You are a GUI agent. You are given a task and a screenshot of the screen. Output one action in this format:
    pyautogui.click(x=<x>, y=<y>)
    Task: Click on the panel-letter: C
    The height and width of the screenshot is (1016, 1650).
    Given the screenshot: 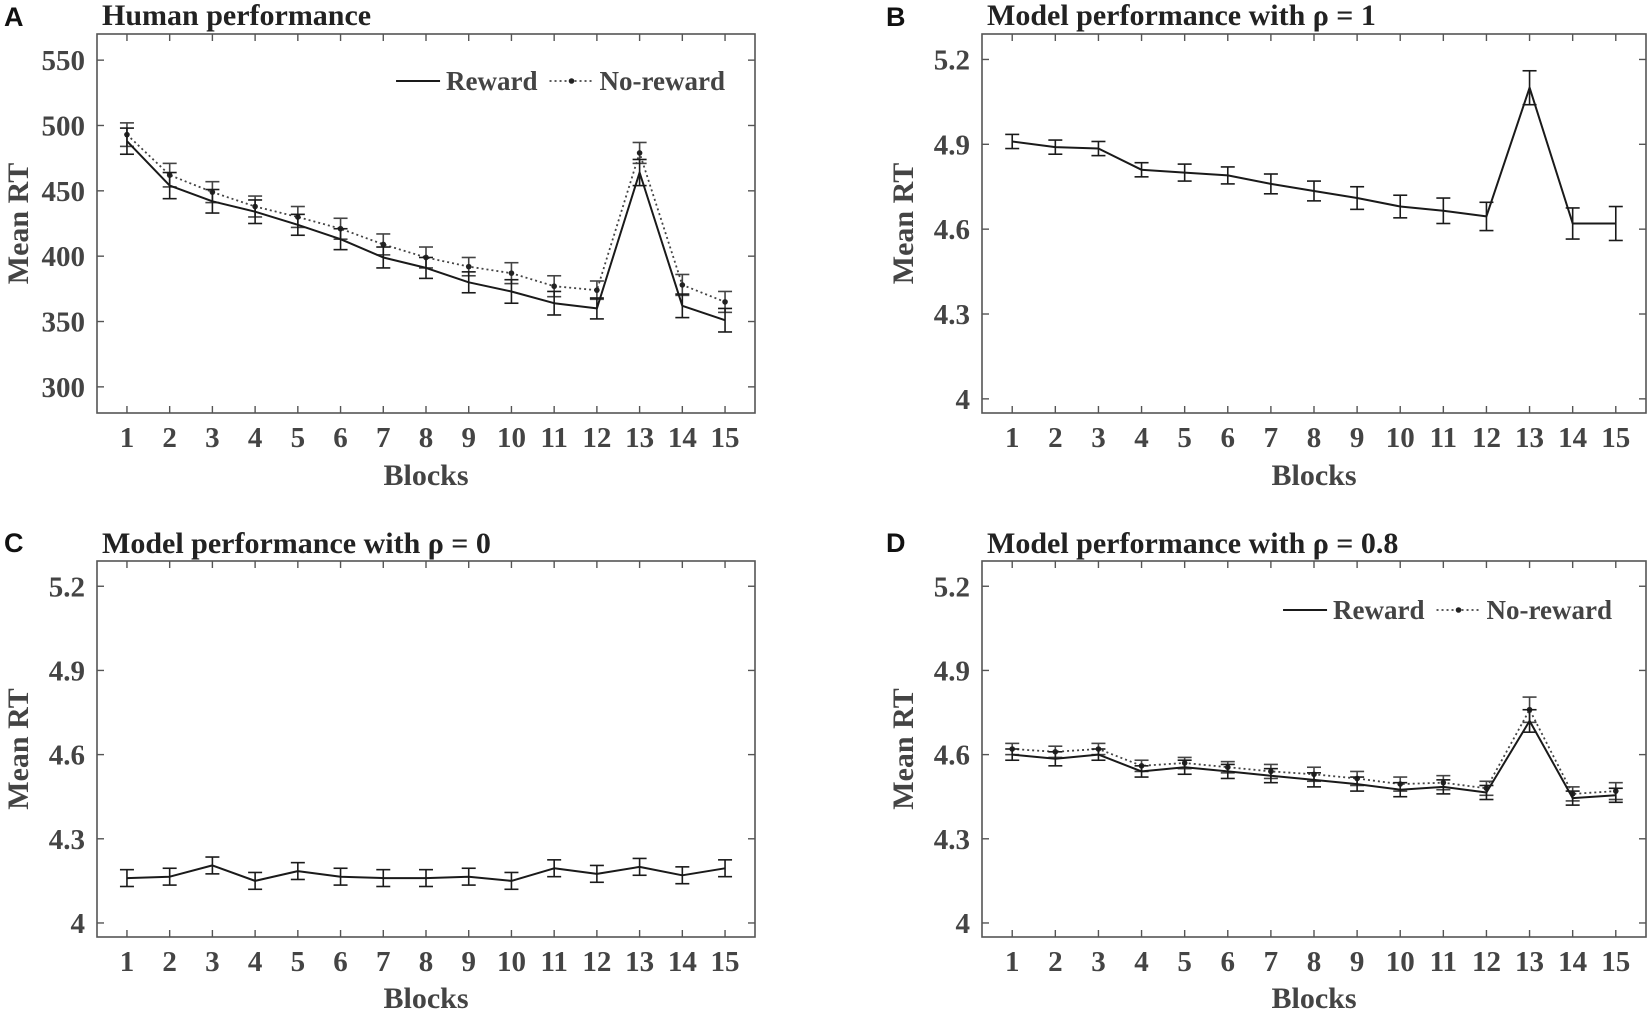 What is the action you would take?
    pyautogui.click(x=14, y=543)
    